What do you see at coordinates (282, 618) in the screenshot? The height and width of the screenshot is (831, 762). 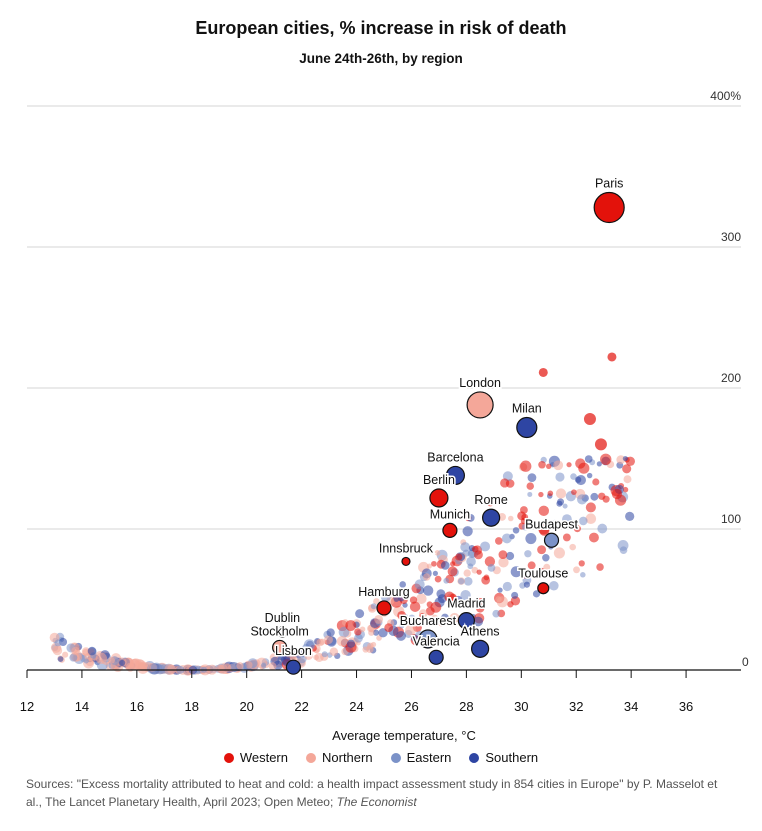 I see `city-label-dublin: Dublin` at bounding box center [282, 618].